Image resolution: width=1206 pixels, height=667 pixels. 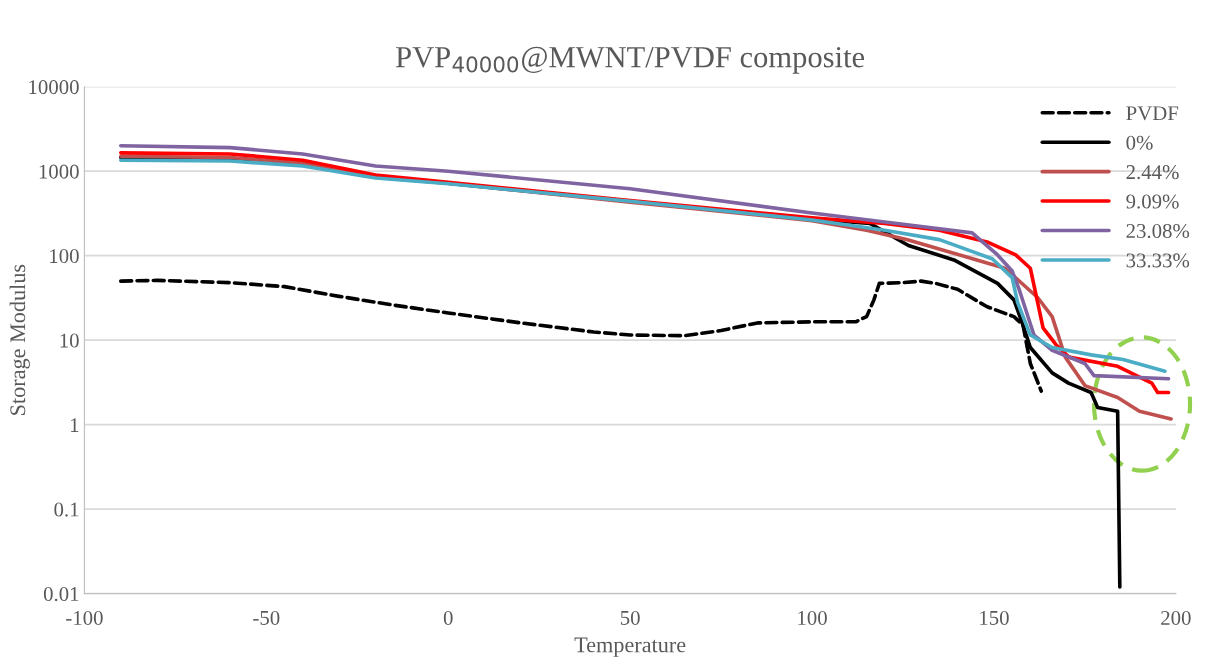 What do you see at coordinates (1152, 201) in the screenshot?
I see `legend-label: 9.09%` at bounding box center [1152, 201].